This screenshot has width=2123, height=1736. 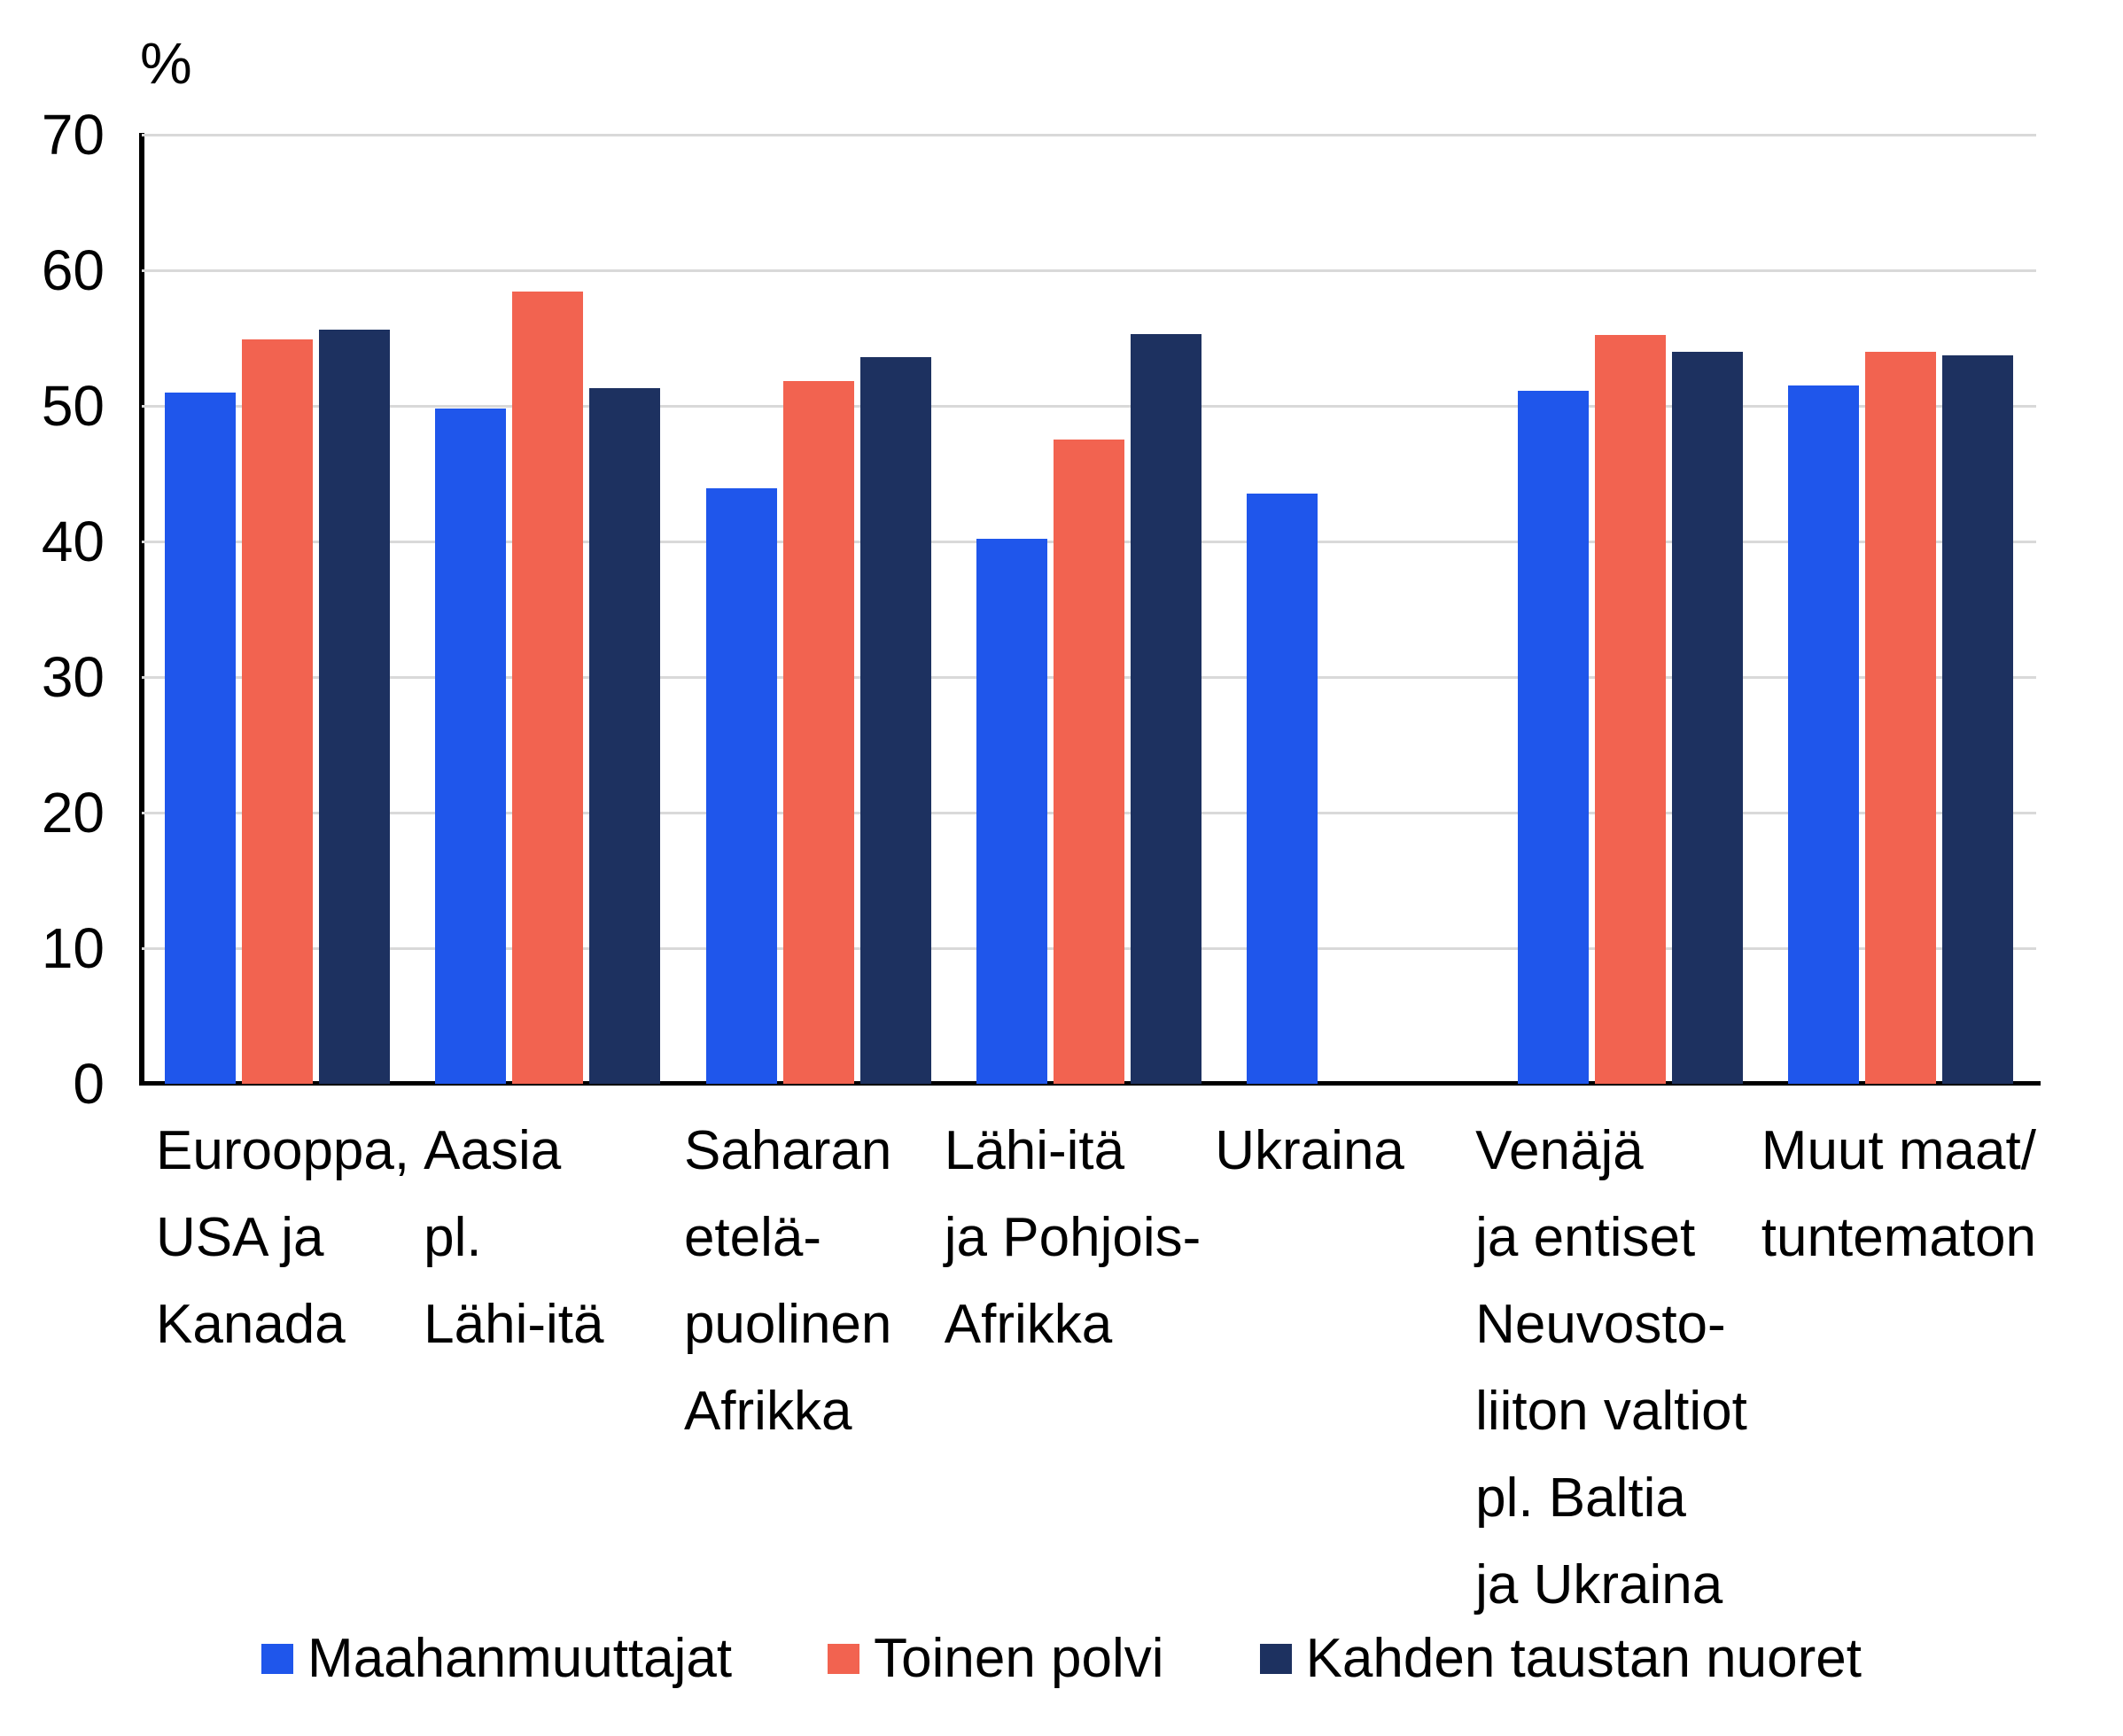 I want to click on bar-group-ven-j-ja-entiset-neuvostoliiton-valtiot-pl-baltia-ja-ukraina, so click(x=1630, y=609).